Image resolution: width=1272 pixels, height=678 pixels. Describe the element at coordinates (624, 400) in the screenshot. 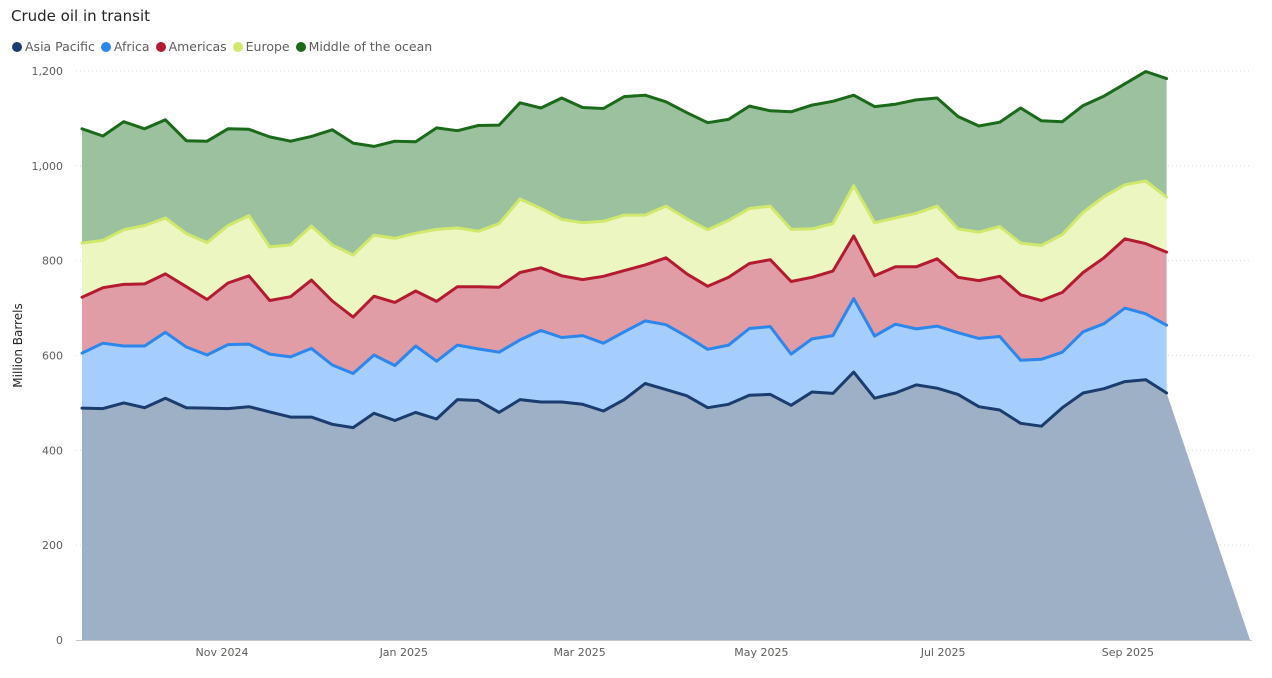

I see `series-line-asia-pacific` at that location.